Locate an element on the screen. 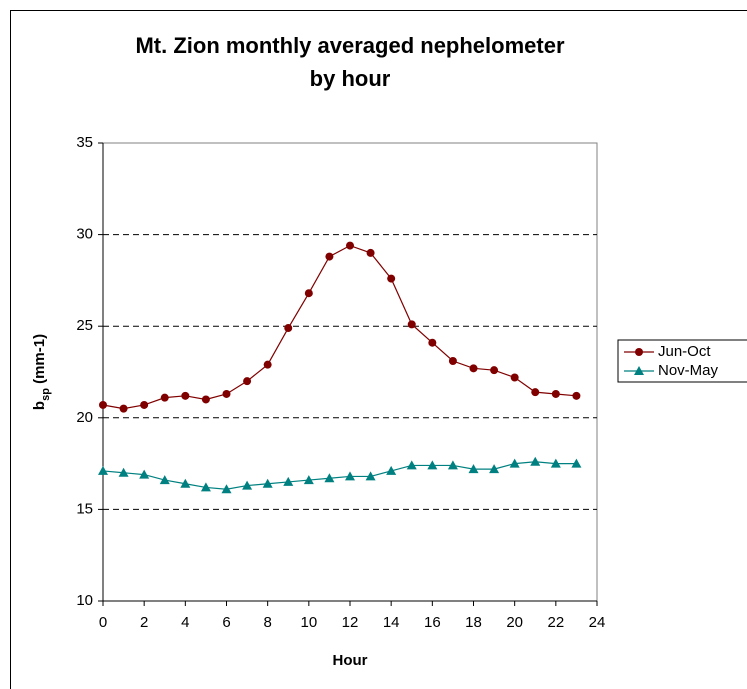 This screenshot has width=747, height=689. y-tick-label: 30 is located at coordinates (84, 234).